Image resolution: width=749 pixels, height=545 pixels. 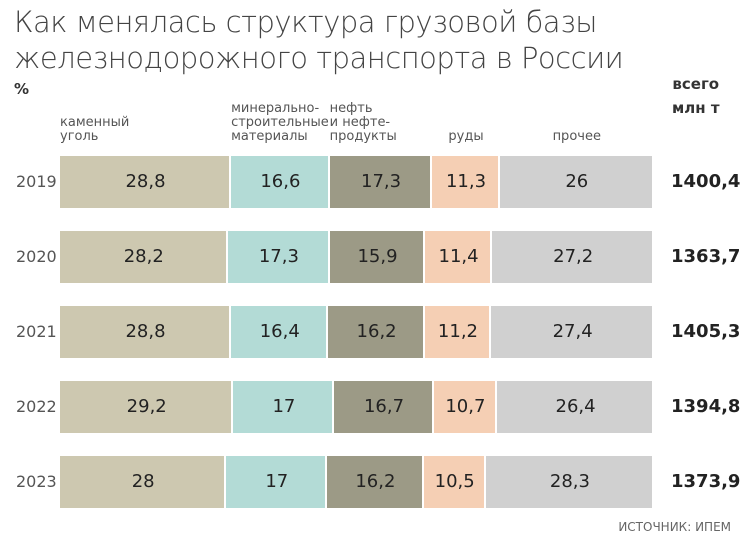 I want to click on value-label: 16,7, so click(x=384, y=406).